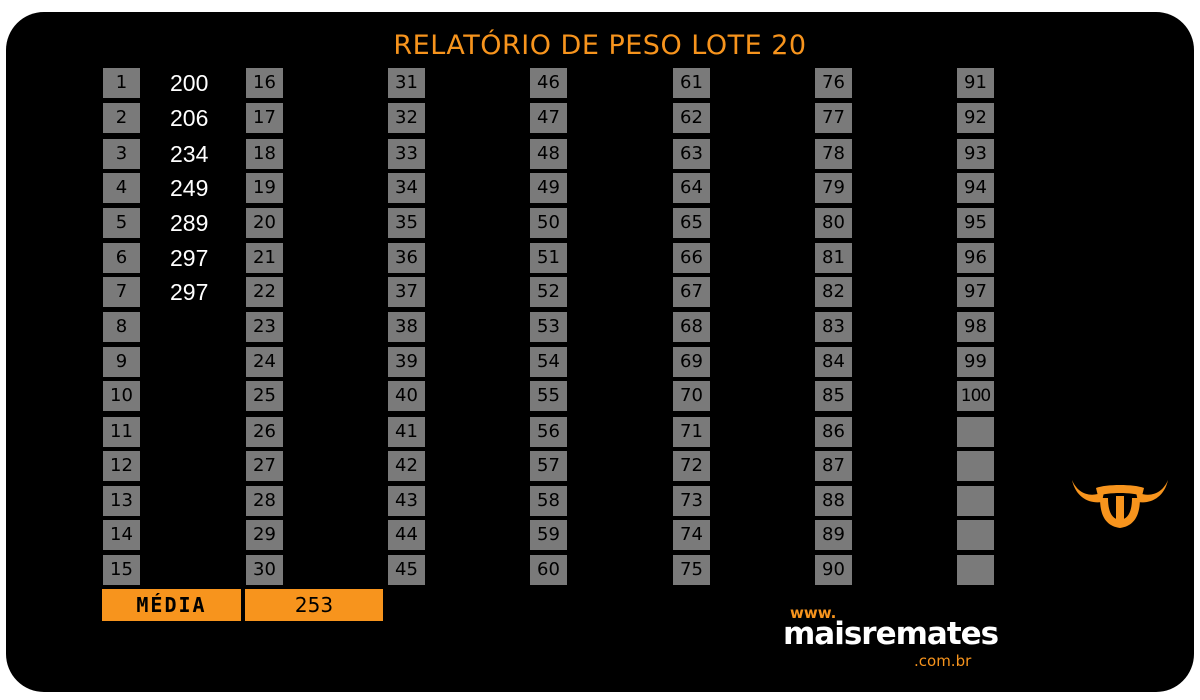  I want to click on cell-number: 88, so click(833, 501).